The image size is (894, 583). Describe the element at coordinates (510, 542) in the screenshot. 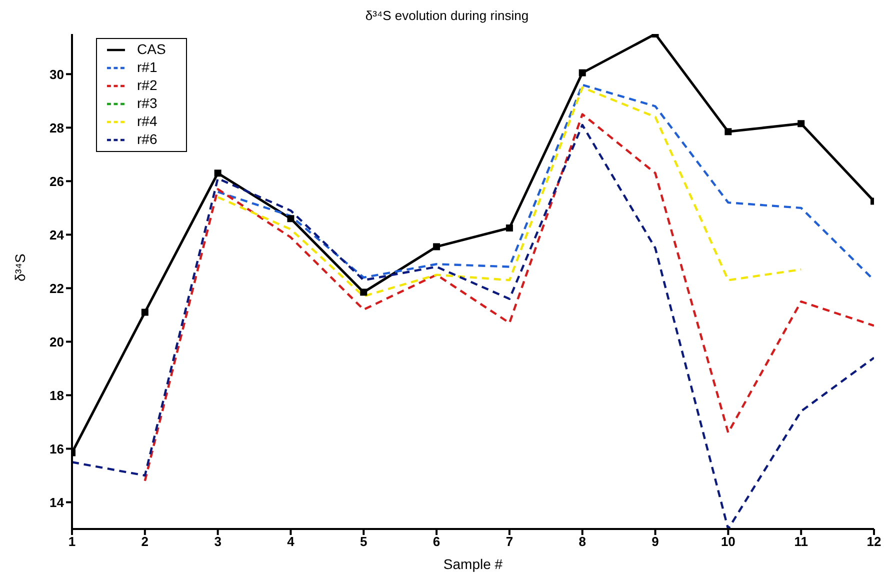

I see `x-tick-label: 7` at that location.